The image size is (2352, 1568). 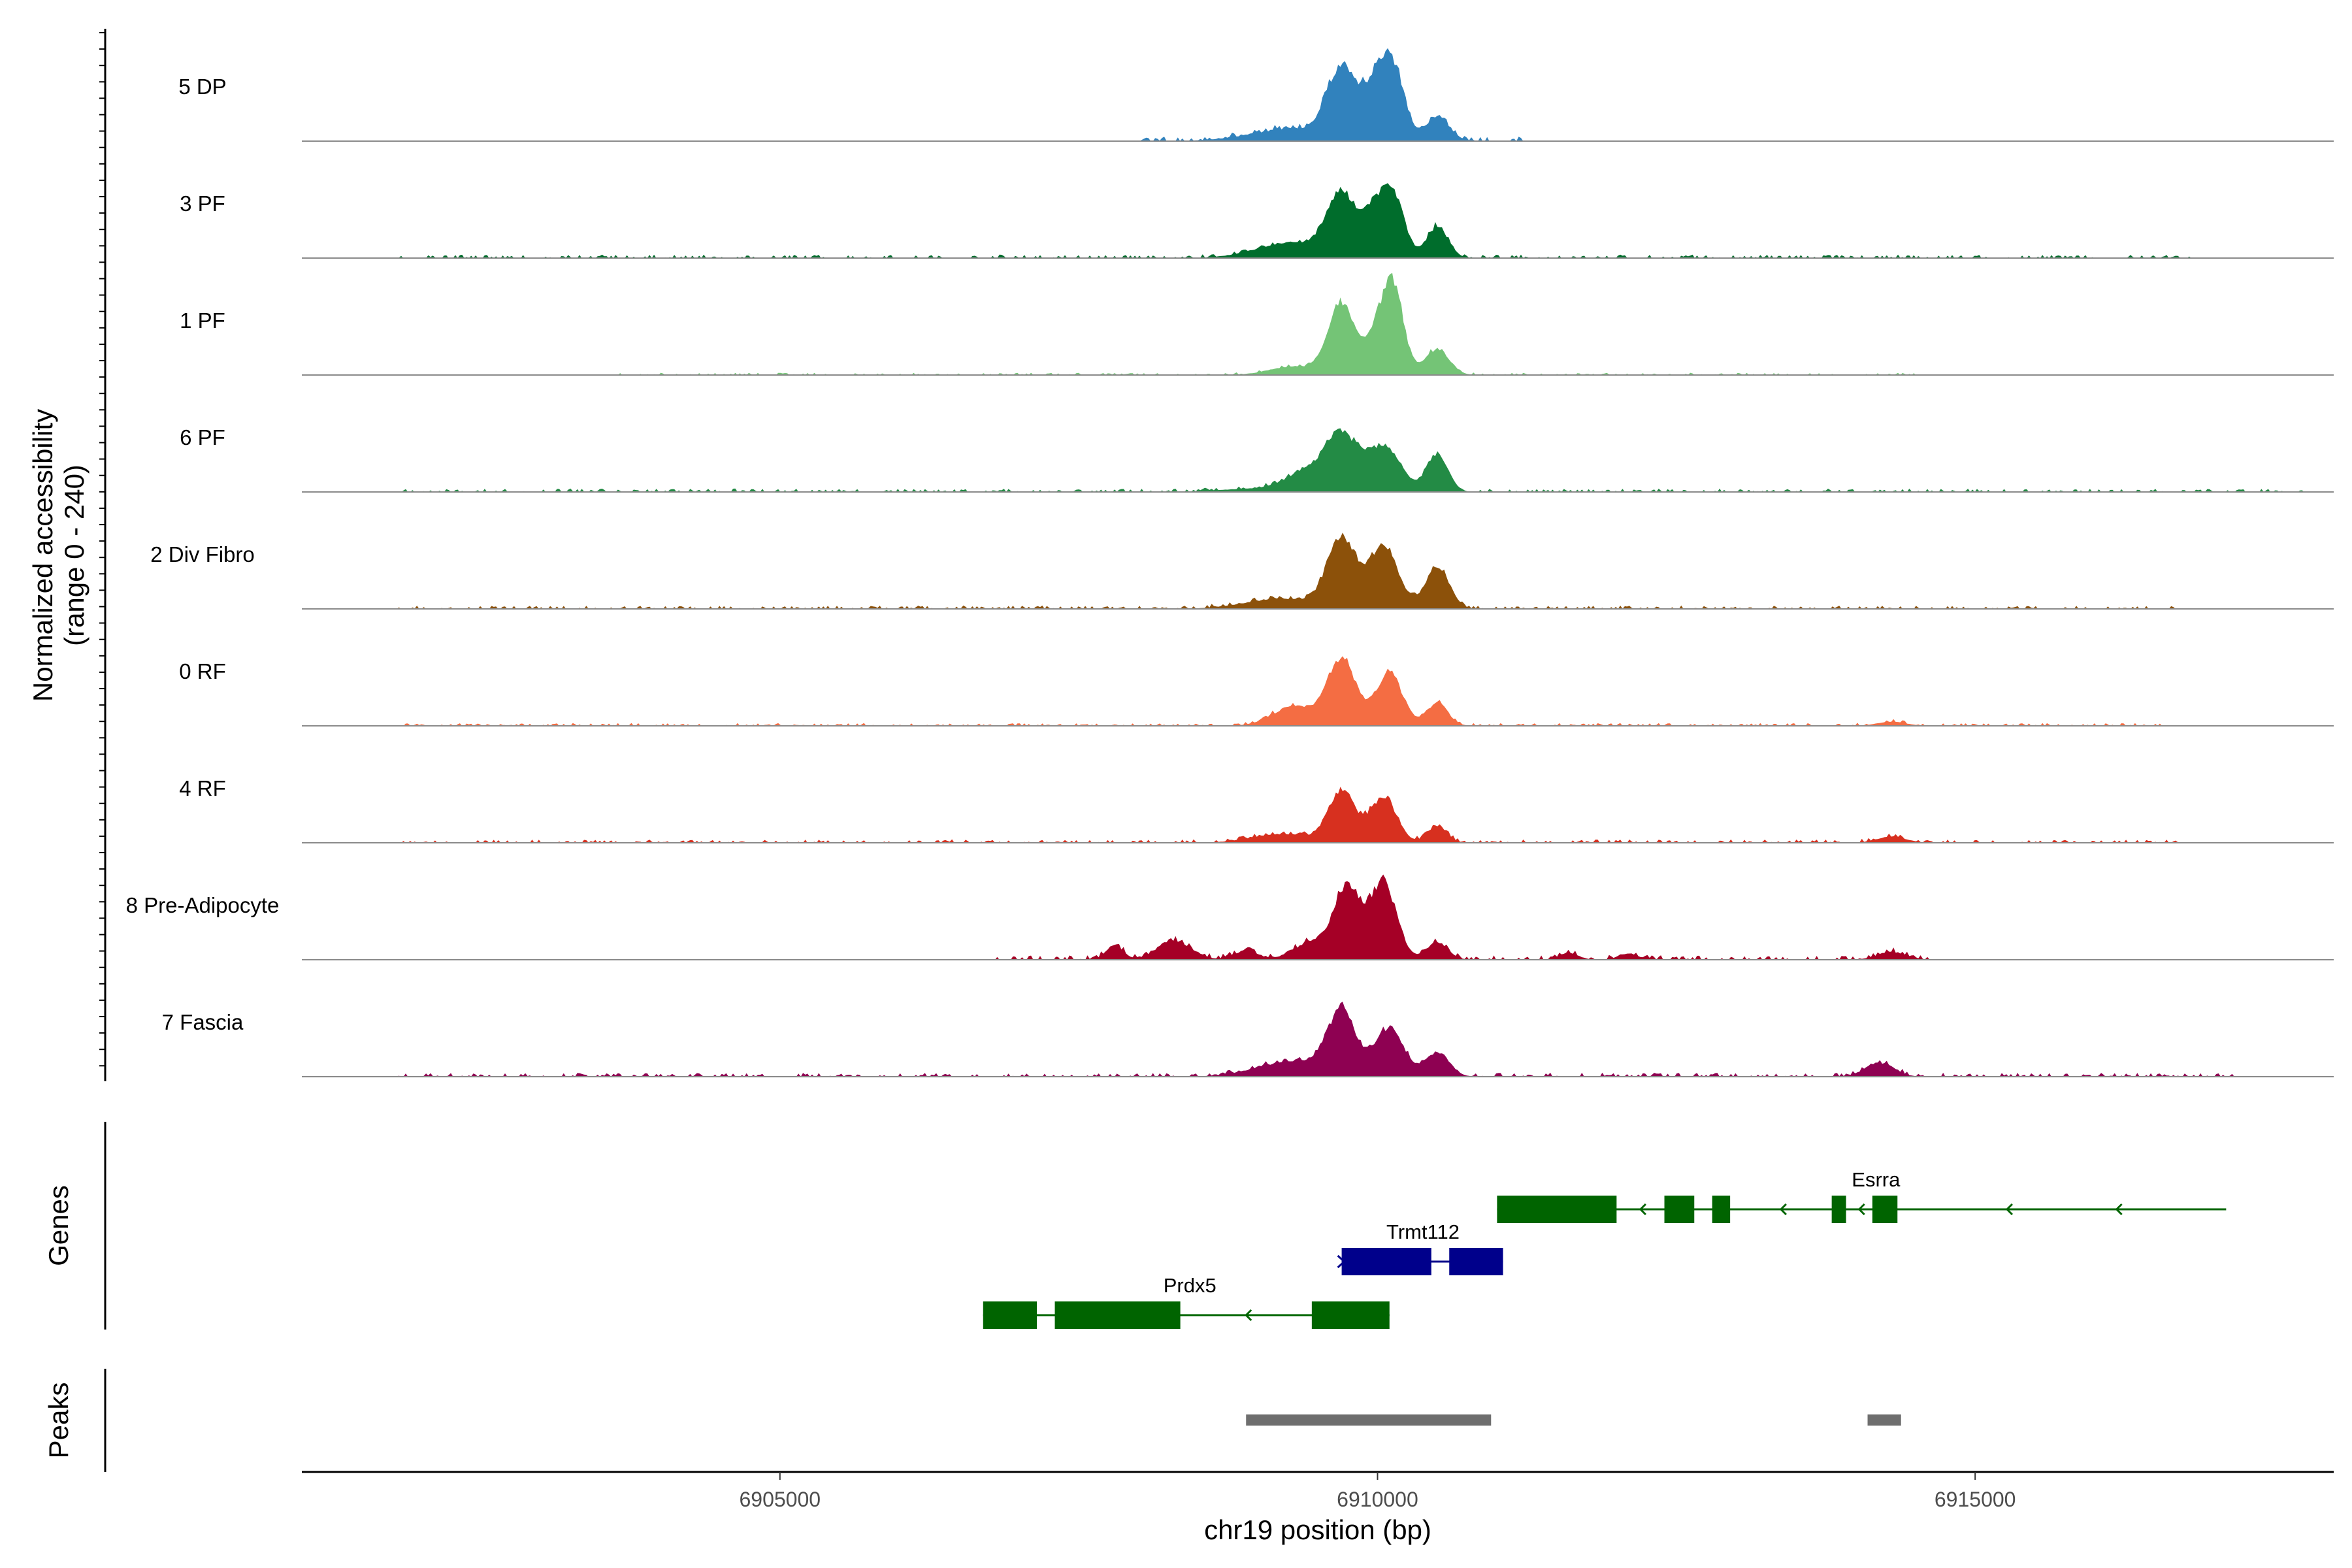 What do you see at coordinates (1876, 1179) in the screenshot?
I see `gene-label: Esrra` at bounding box center [1876, 1179].